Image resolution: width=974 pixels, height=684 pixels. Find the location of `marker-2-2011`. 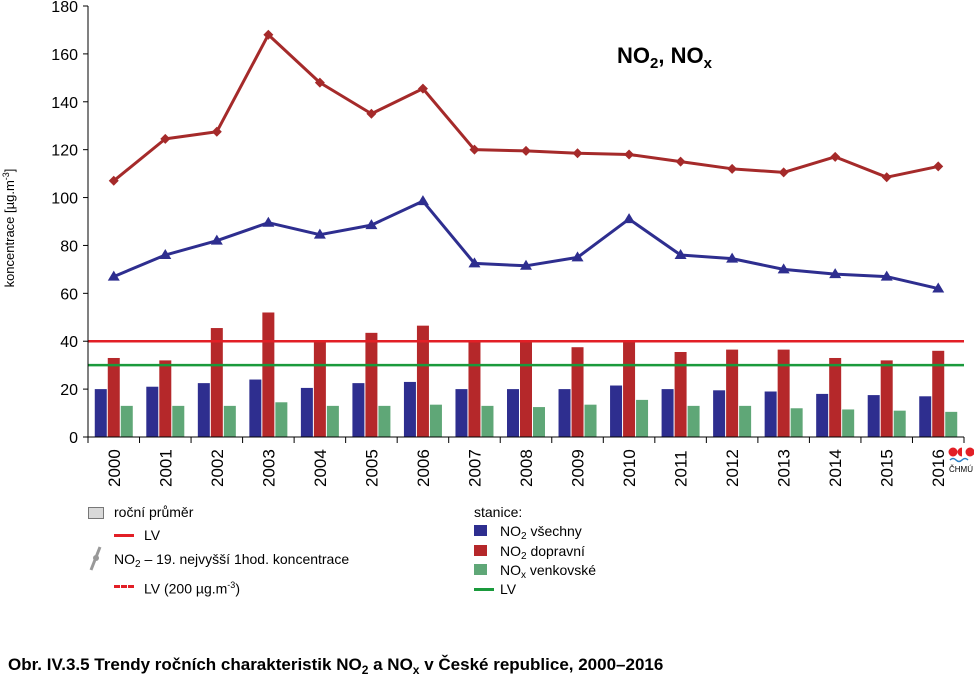

marker-2-2011 is located at coordinates (680, 254).